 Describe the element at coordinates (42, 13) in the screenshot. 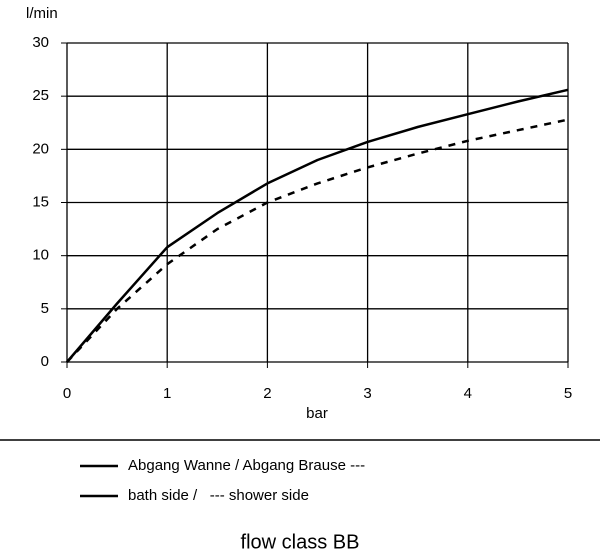

I see `y-axis-label: l/min` at that location.